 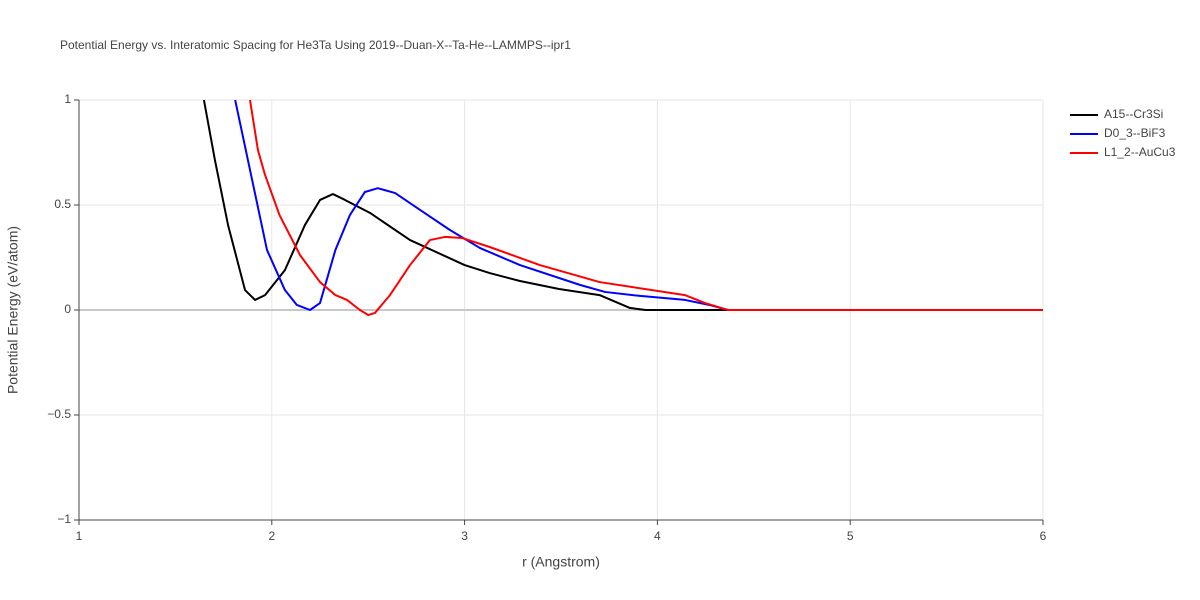 I want to click on x-tick-label: 6, so click(x=1043, y=536).